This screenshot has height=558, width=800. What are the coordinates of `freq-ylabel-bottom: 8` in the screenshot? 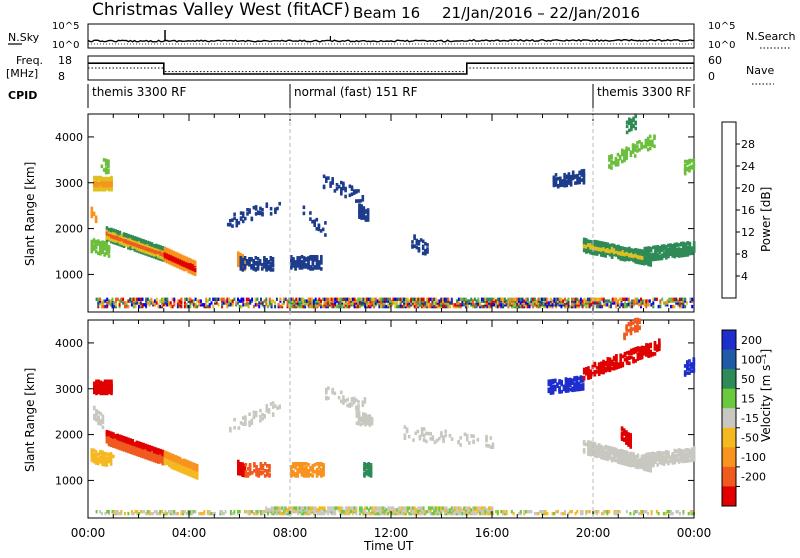 It's located at (61, 76).